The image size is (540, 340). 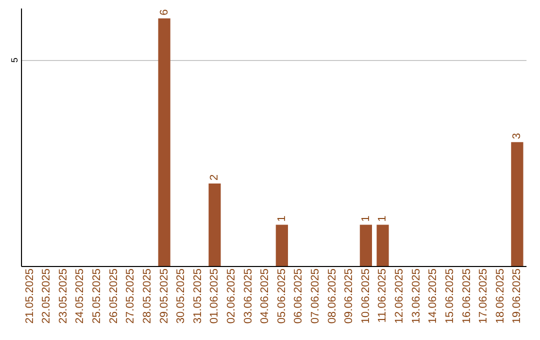 What do you see at coordinates (164, 296) in the screenshot?
I see `x-tick-label: 29.05.2025` at bounding box center [164, 296].